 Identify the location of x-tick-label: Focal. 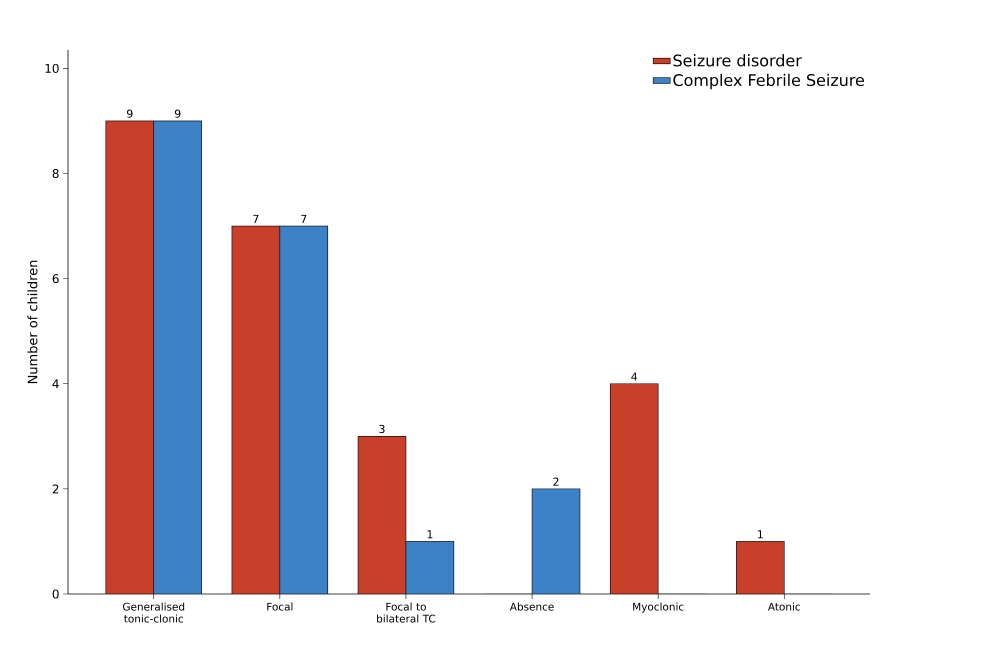
(279, 606).